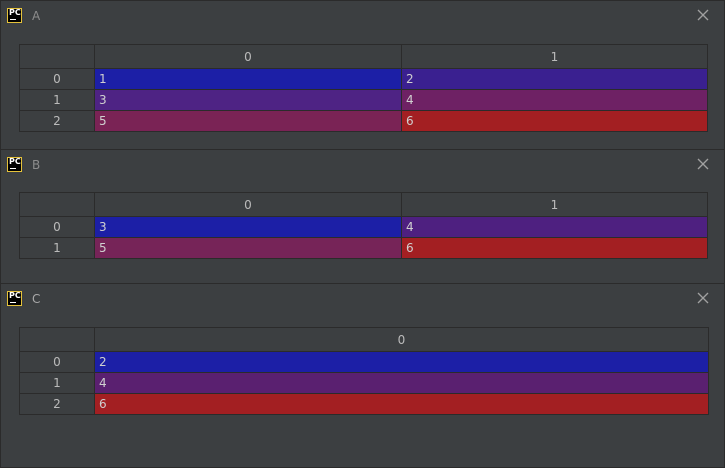  I want to click on titlebar: PC B, so click(362, 165).